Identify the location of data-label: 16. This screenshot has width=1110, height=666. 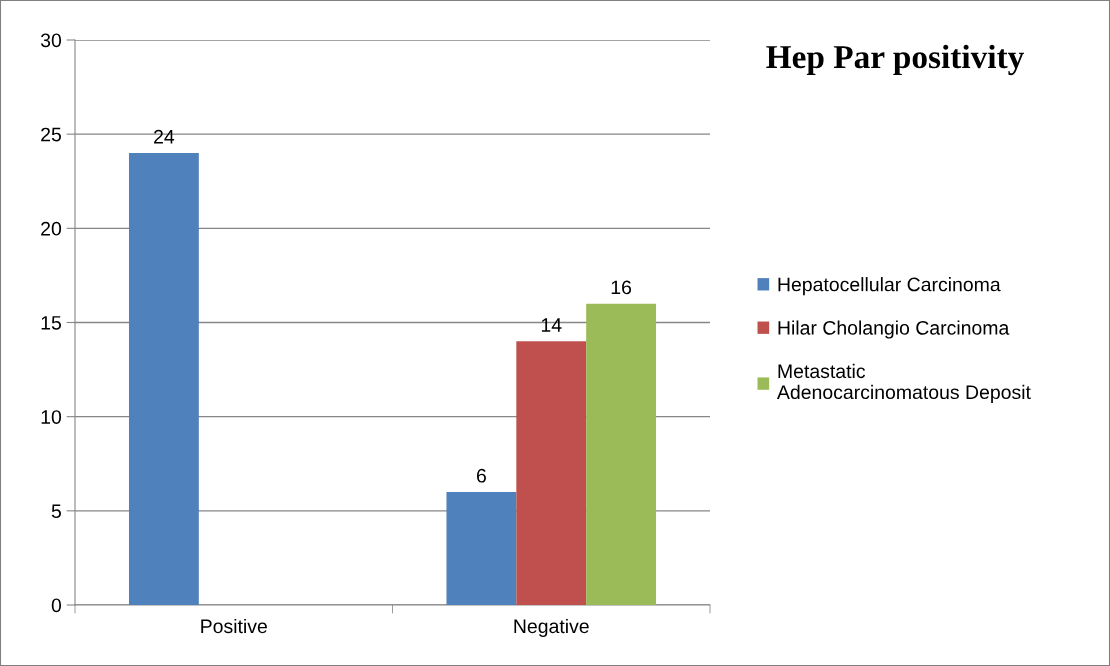
(621, 287).